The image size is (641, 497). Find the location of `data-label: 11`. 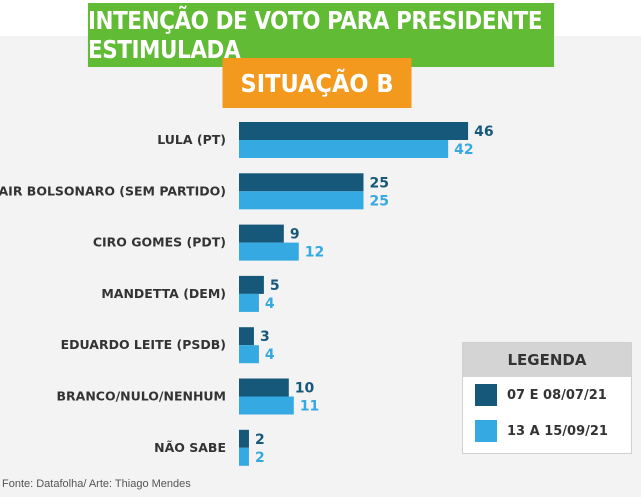

data-label: 11 is located at coordinates (309, 407).